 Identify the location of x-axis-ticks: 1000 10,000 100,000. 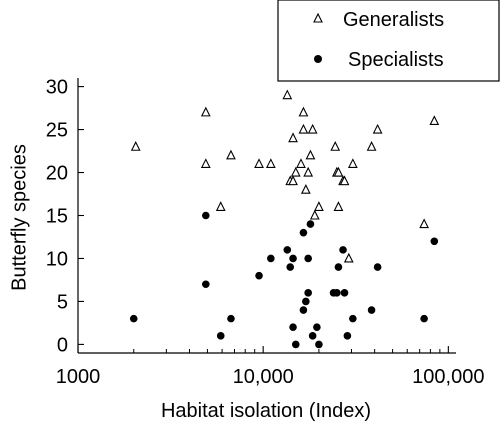
(270, 367).